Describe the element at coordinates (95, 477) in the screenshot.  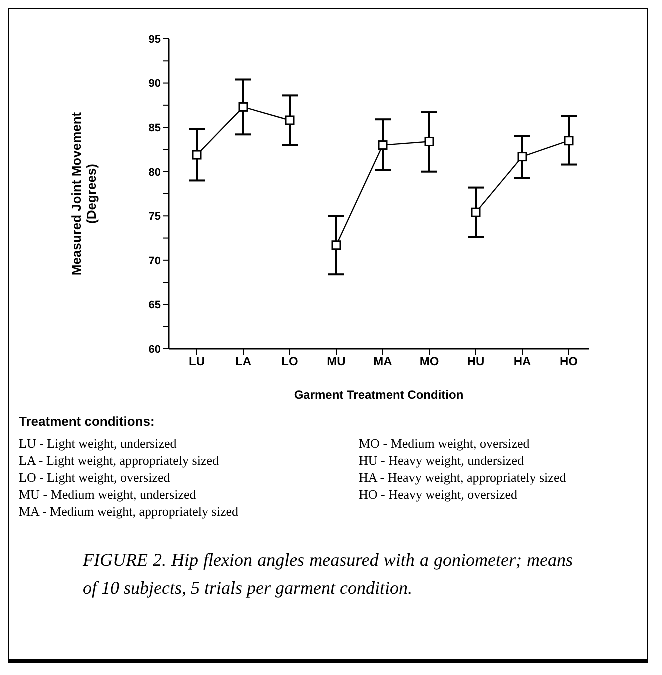
I see `text: LO - Light weight, oversized` at that location.